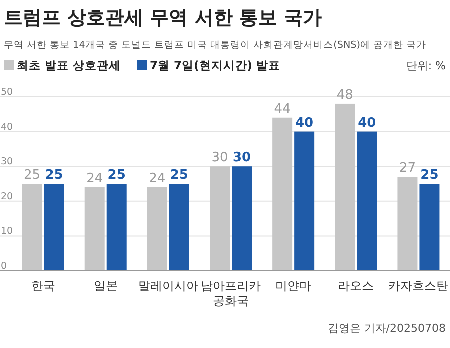 The width and height of the screenshot is (450, 348). Describe the element at coordinates (168, 286) in the screenshot. I see `xtick: 말레이시아` at that location.